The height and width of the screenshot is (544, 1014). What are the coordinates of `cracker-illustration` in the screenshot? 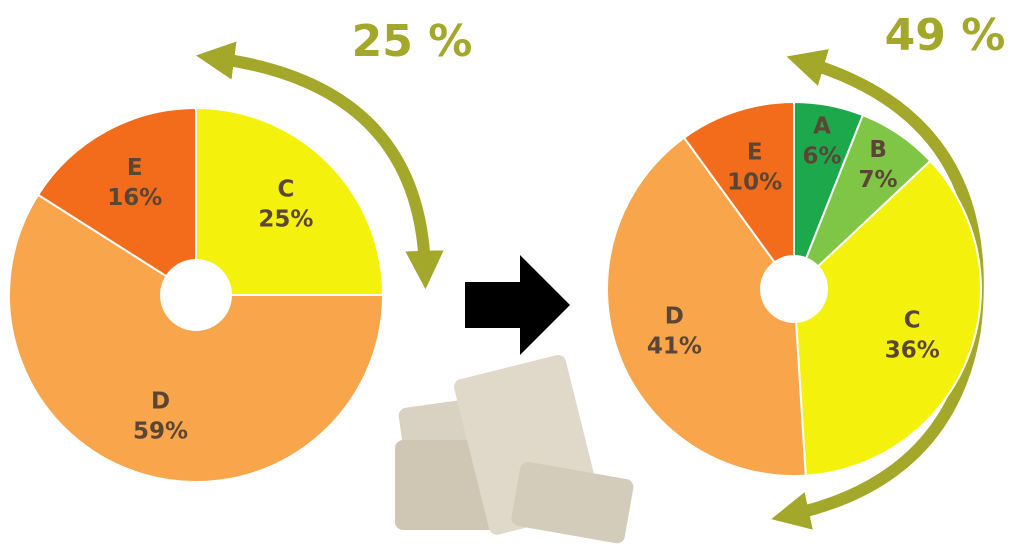 It's located at (514, 449).